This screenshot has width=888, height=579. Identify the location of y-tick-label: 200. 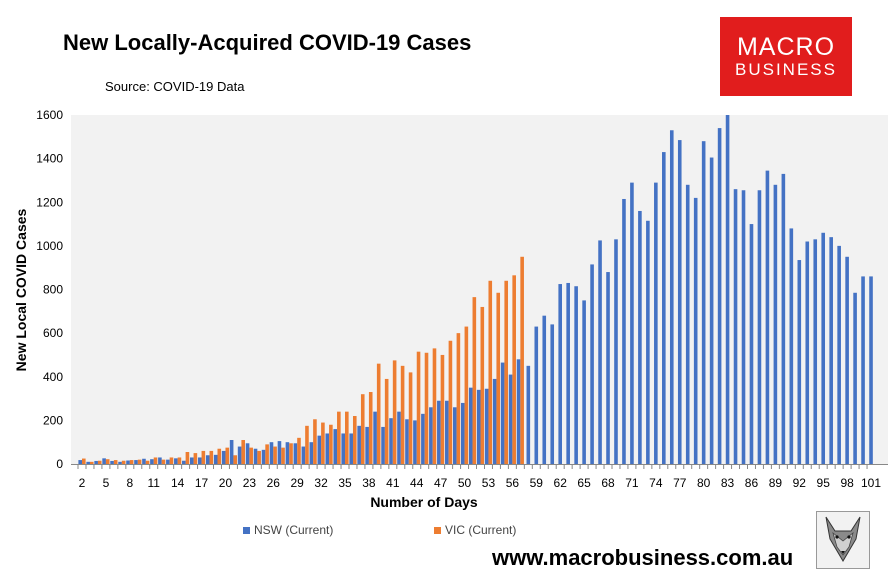
(53, 420).